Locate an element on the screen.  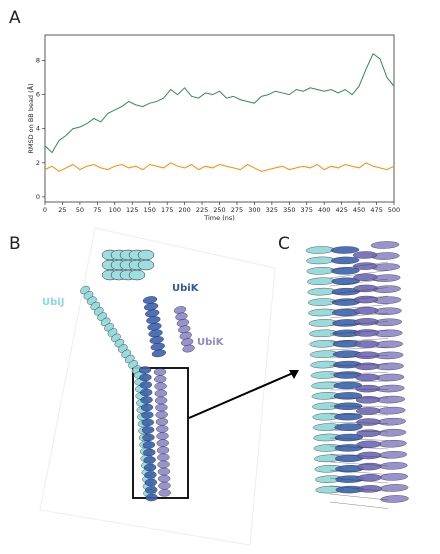
x-tick-label: 150 is located at coordinates (149, 210).